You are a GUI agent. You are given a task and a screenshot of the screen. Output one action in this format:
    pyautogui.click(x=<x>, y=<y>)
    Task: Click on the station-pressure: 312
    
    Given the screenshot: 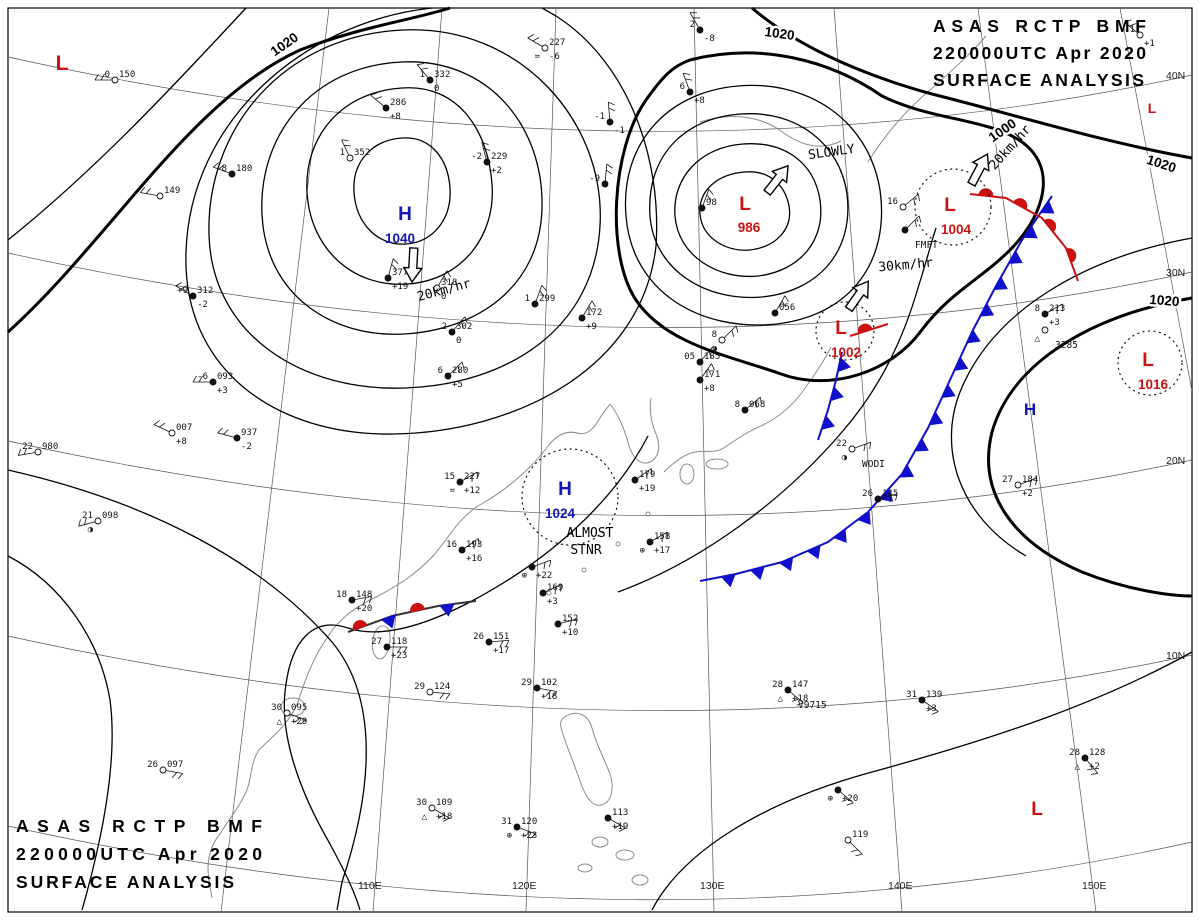 What is the action you would take?
    pyautogui.click(x=205, y=291)
    